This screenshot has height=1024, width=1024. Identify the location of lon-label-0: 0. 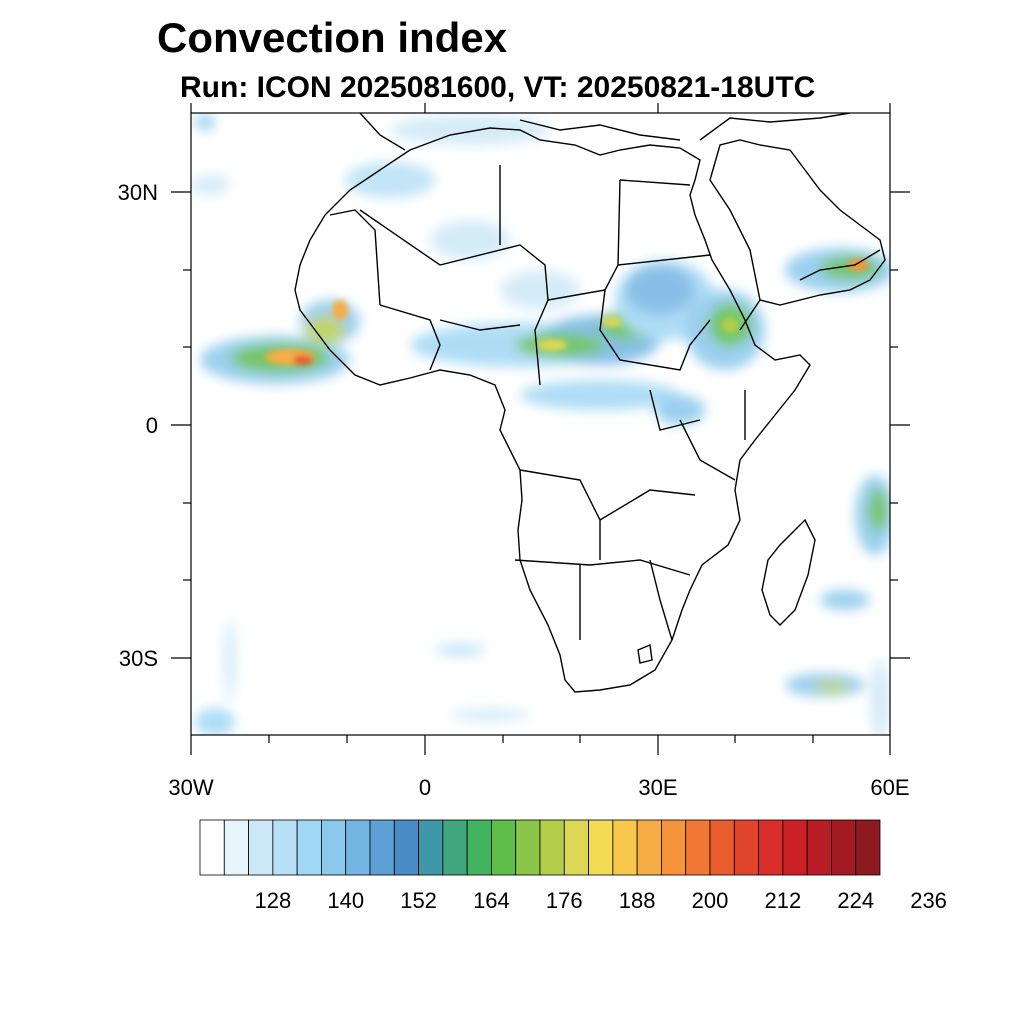
(425, 787).